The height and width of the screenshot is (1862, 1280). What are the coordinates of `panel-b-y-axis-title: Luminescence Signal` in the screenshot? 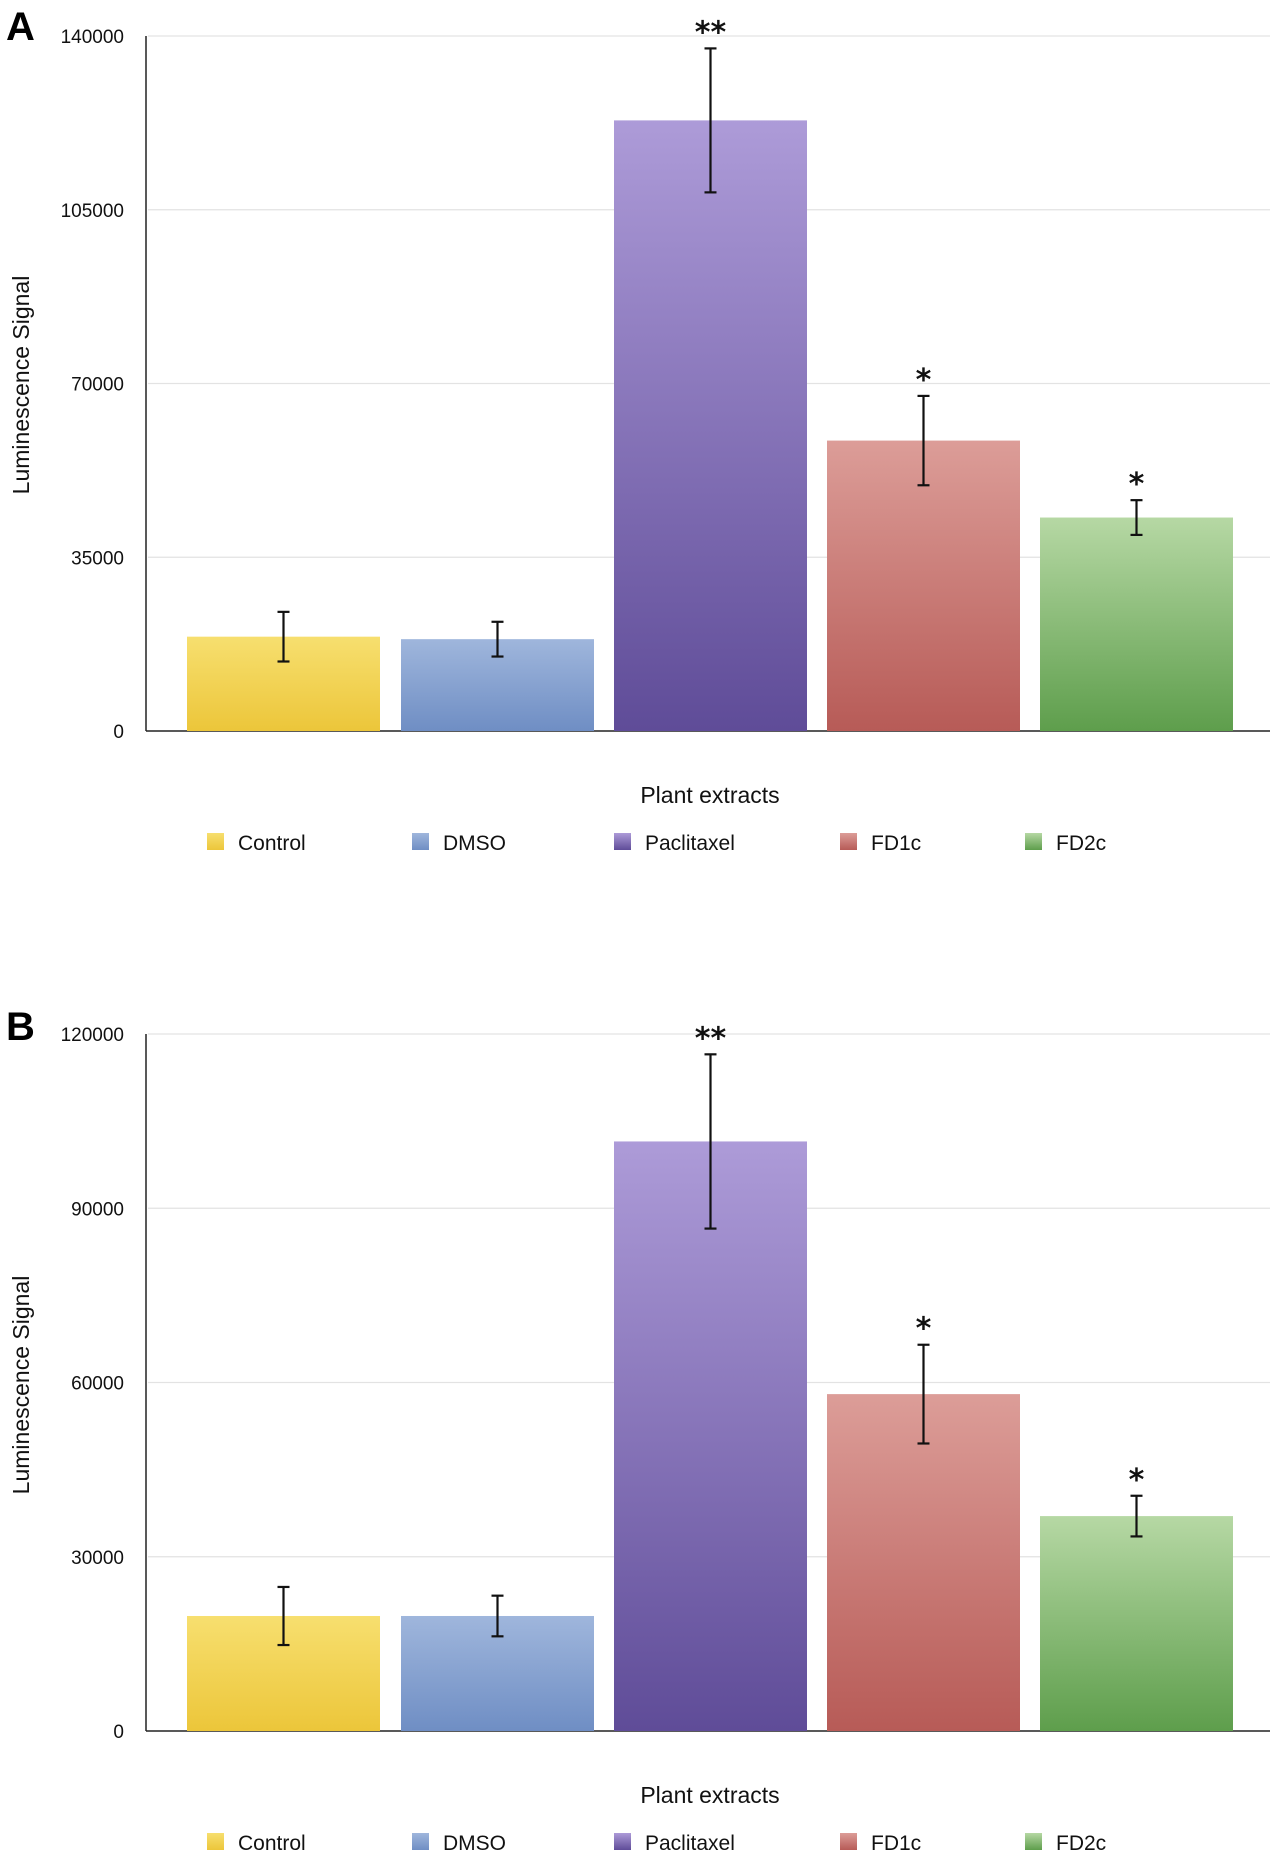 It's located at (21, 1385).